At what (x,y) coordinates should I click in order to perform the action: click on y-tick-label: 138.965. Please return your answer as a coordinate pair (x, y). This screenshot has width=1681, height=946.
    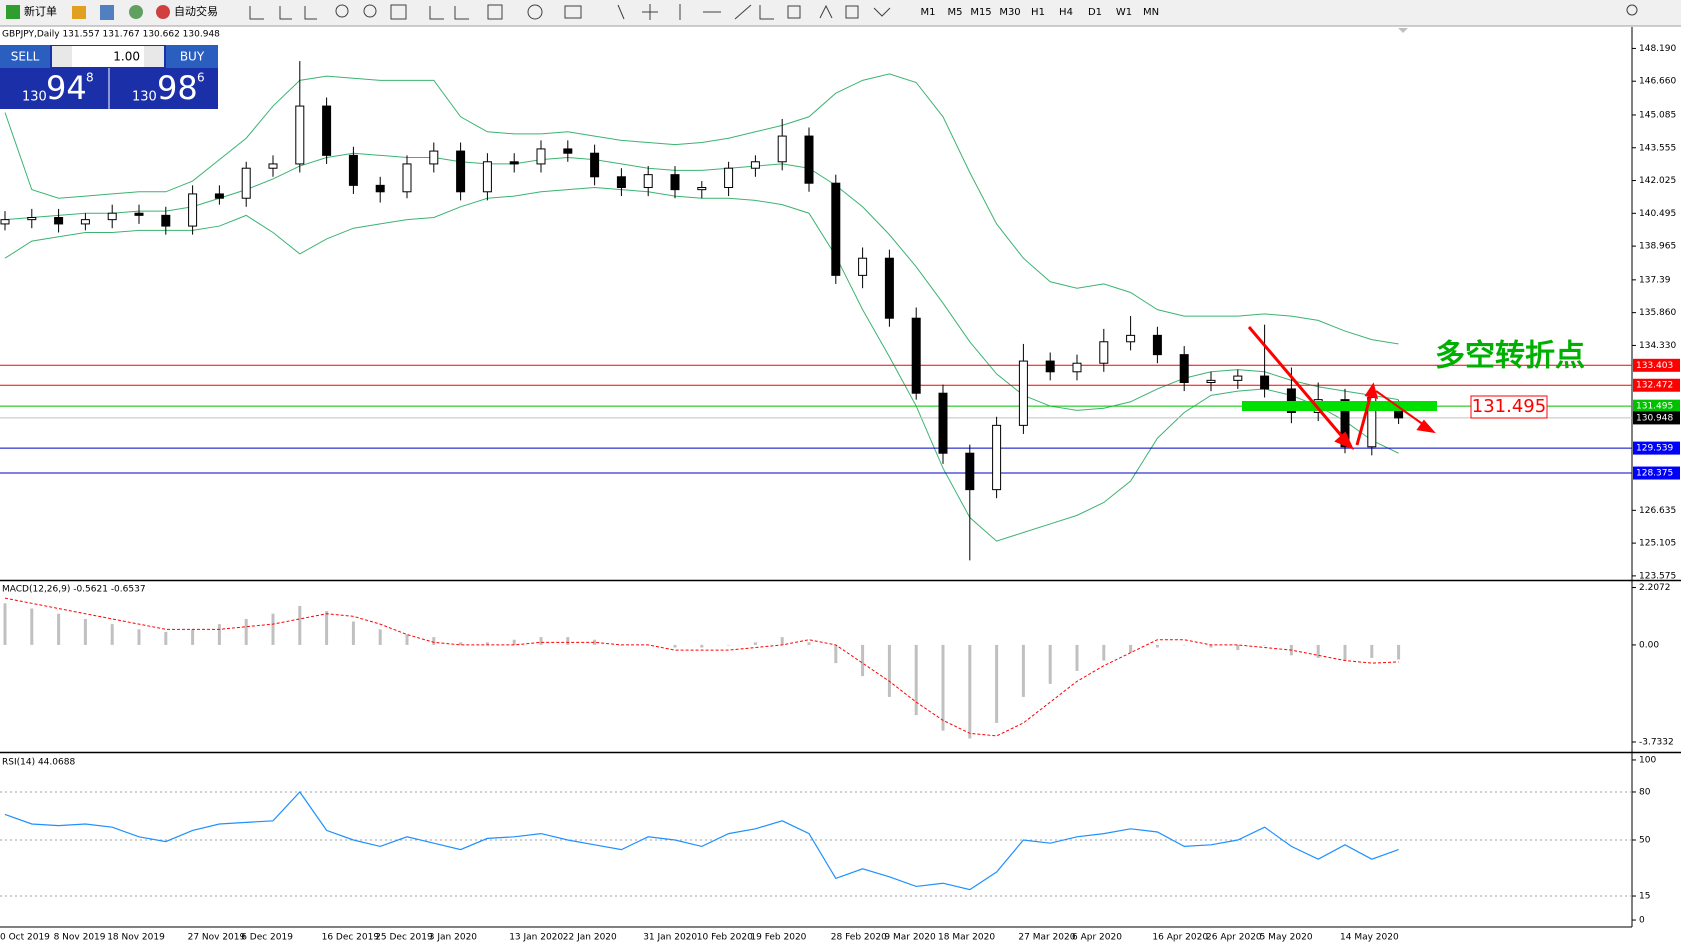
    Looking at the image, I should click on (1657, 247).